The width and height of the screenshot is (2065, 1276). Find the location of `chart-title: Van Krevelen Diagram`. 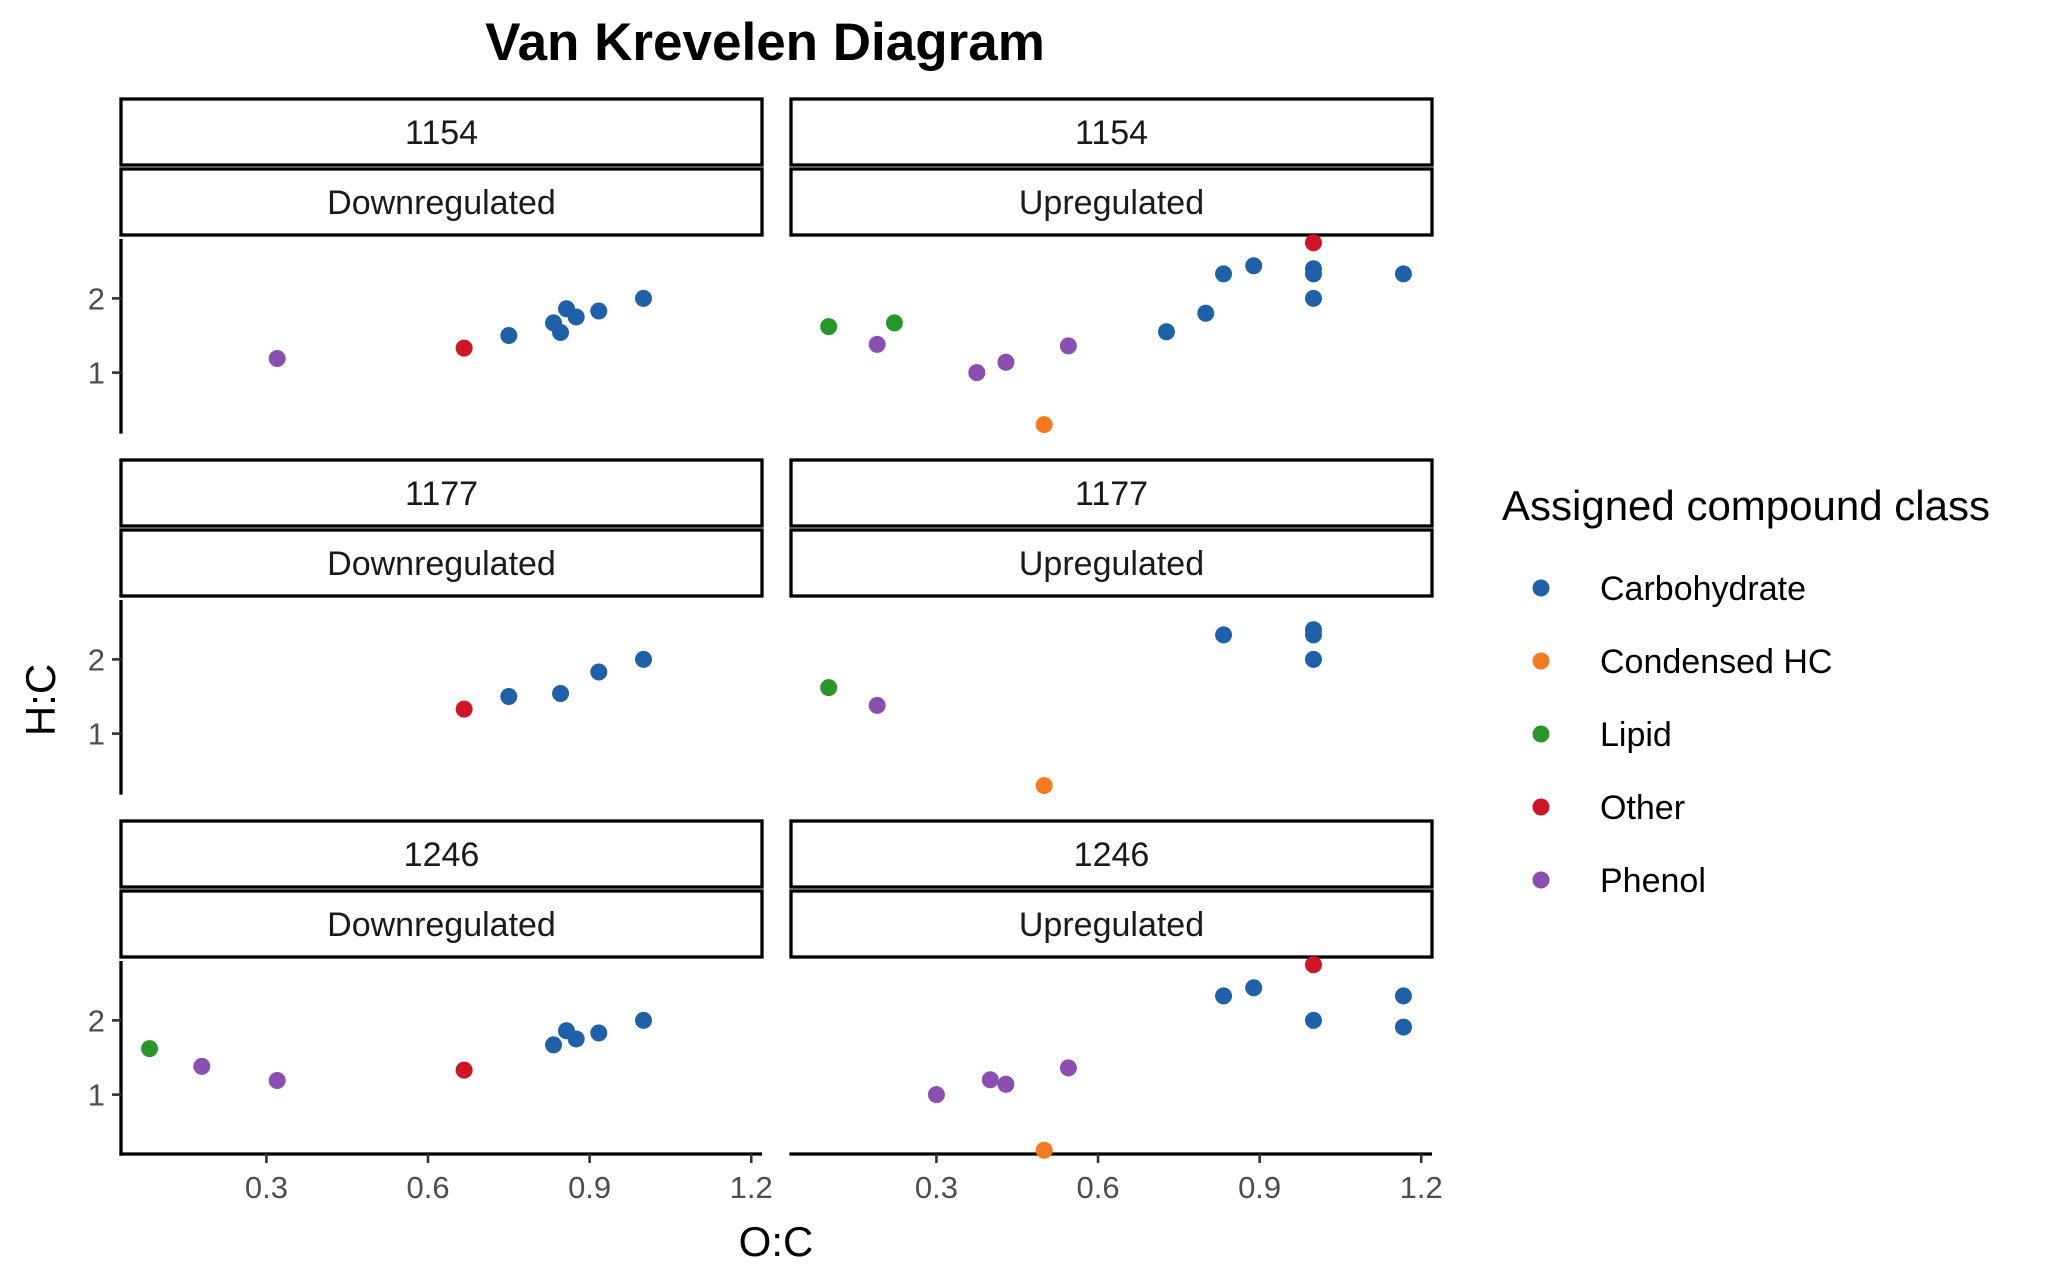

chart-title: Van Krevelen Diagram is located at coordinates (765, 42).